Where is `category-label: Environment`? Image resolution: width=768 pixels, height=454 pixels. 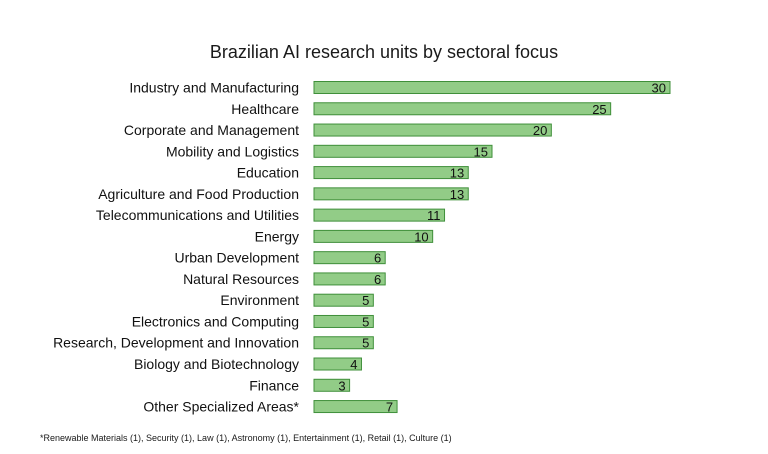 category-label: Environment is located at coordinates (259, 300).